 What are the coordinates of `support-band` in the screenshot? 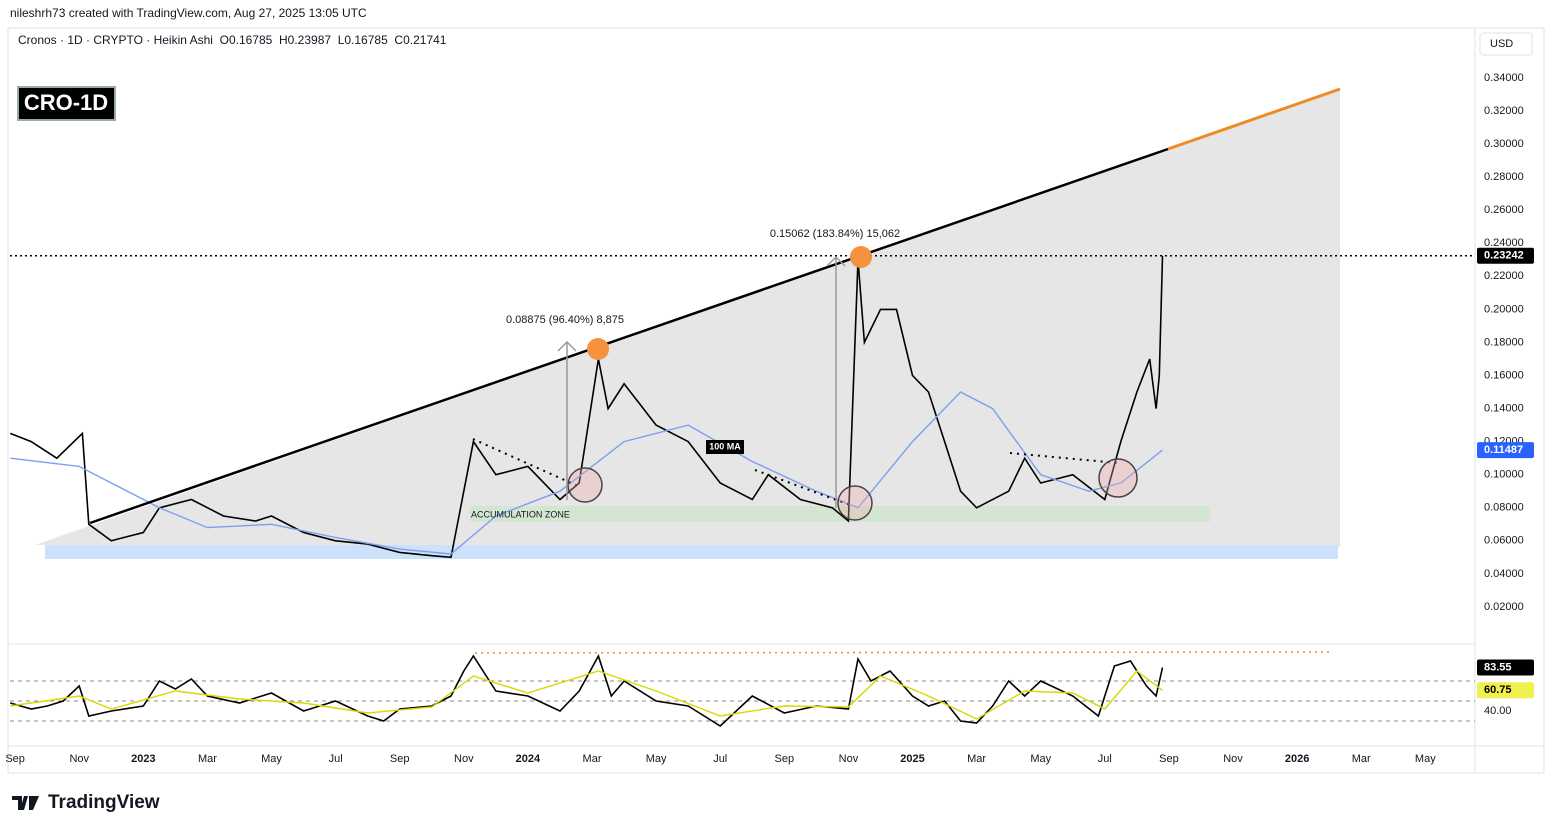 It's located at (691, 552).